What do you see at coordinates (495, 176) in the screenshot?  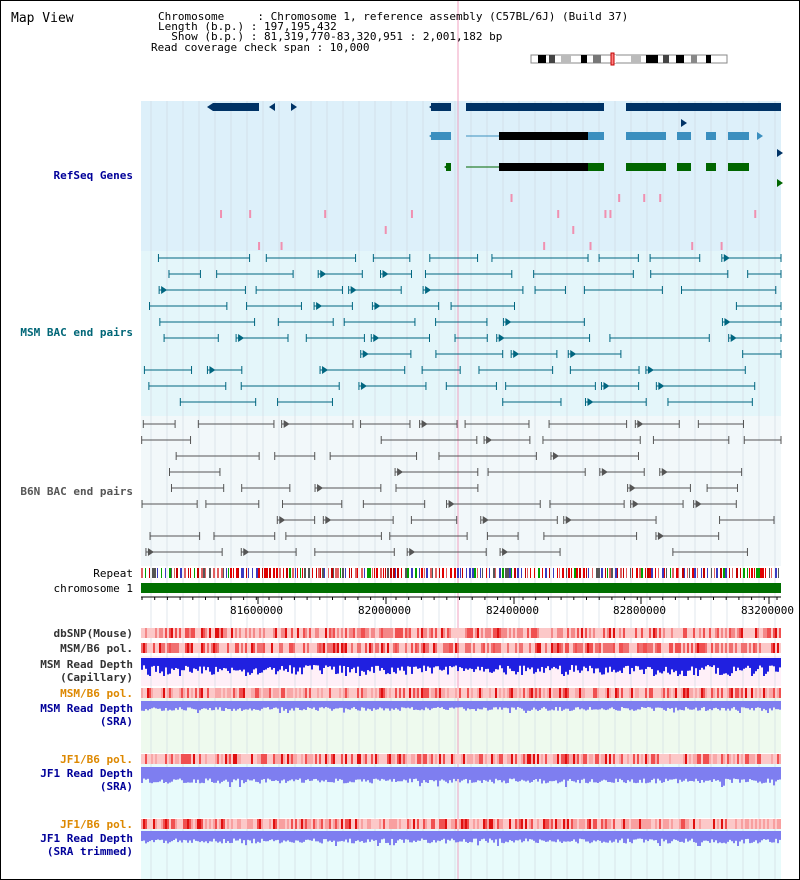 I see `refseq-genes` at bounding box center [495, 176].